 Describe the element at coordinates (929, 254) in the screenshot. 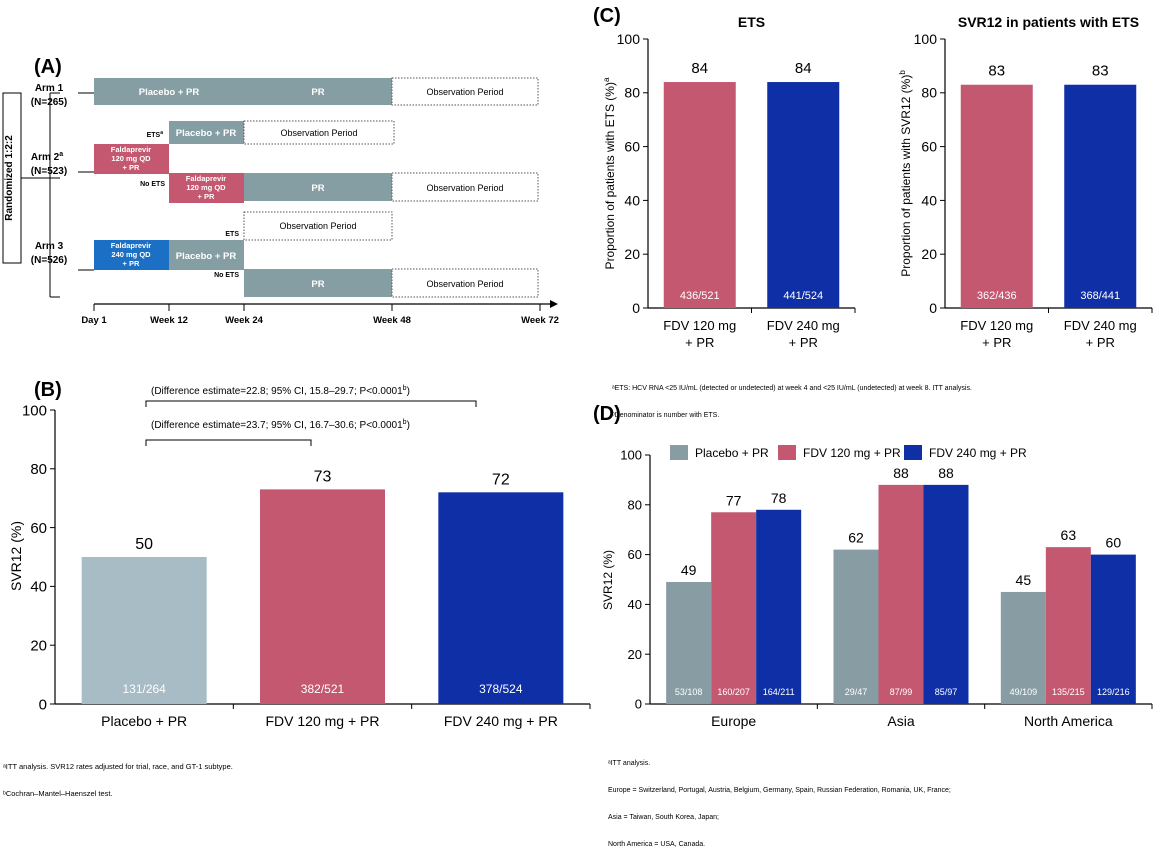

I see `chart-c2-y-tick-label: 20` at that location.